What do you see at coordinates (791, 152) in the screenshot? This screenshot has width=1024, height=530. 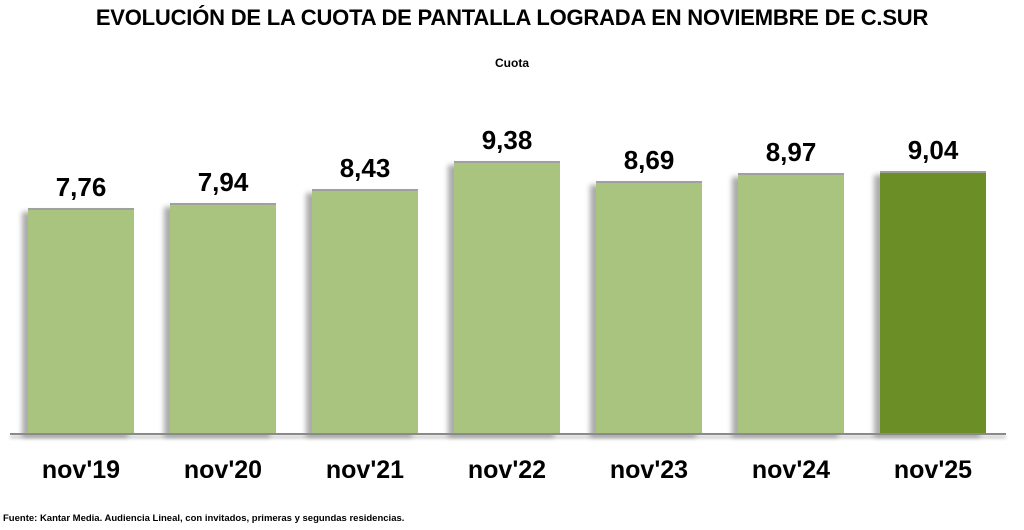 I see `value-label-nov-24: 8,97` at bounding box center [791, 152].